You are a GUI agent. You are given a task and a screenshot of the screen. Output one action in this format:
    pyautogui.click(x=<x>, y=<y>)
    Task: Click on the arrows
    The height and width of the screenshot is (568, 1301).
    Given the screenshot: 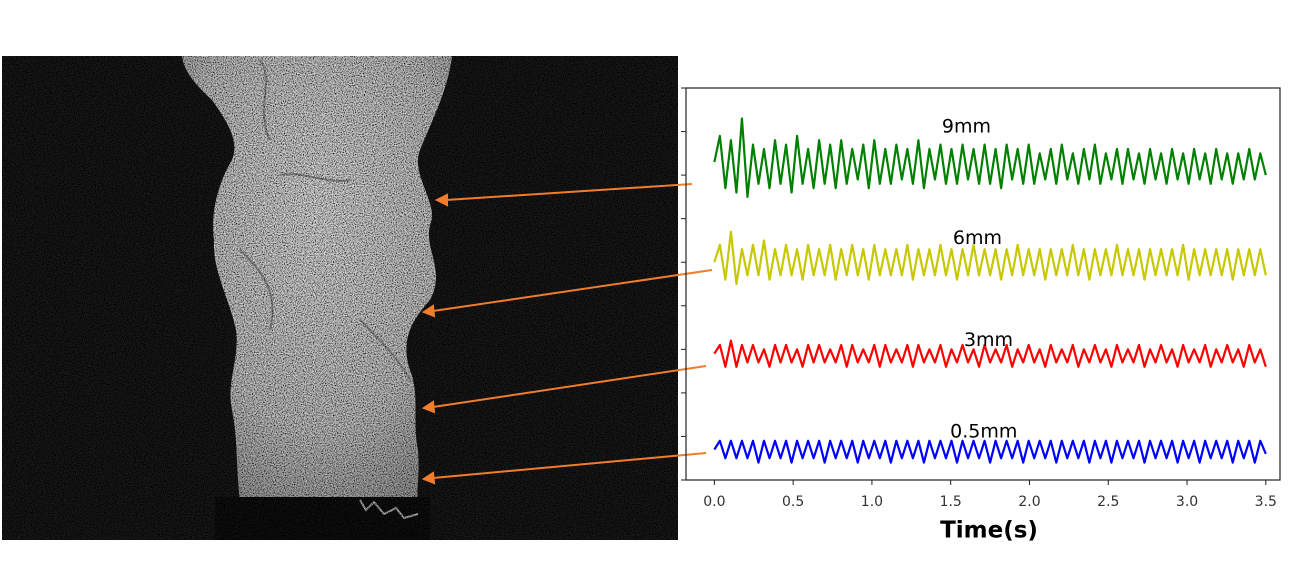 What is the action you would take?
    pyautogui.click(x=567, y=334)
    